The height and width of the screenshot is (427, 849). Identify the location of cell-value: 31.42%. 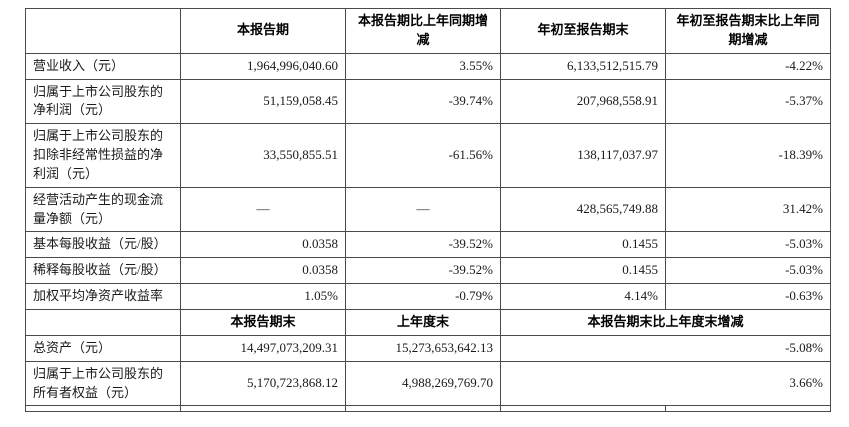
(748, 209).